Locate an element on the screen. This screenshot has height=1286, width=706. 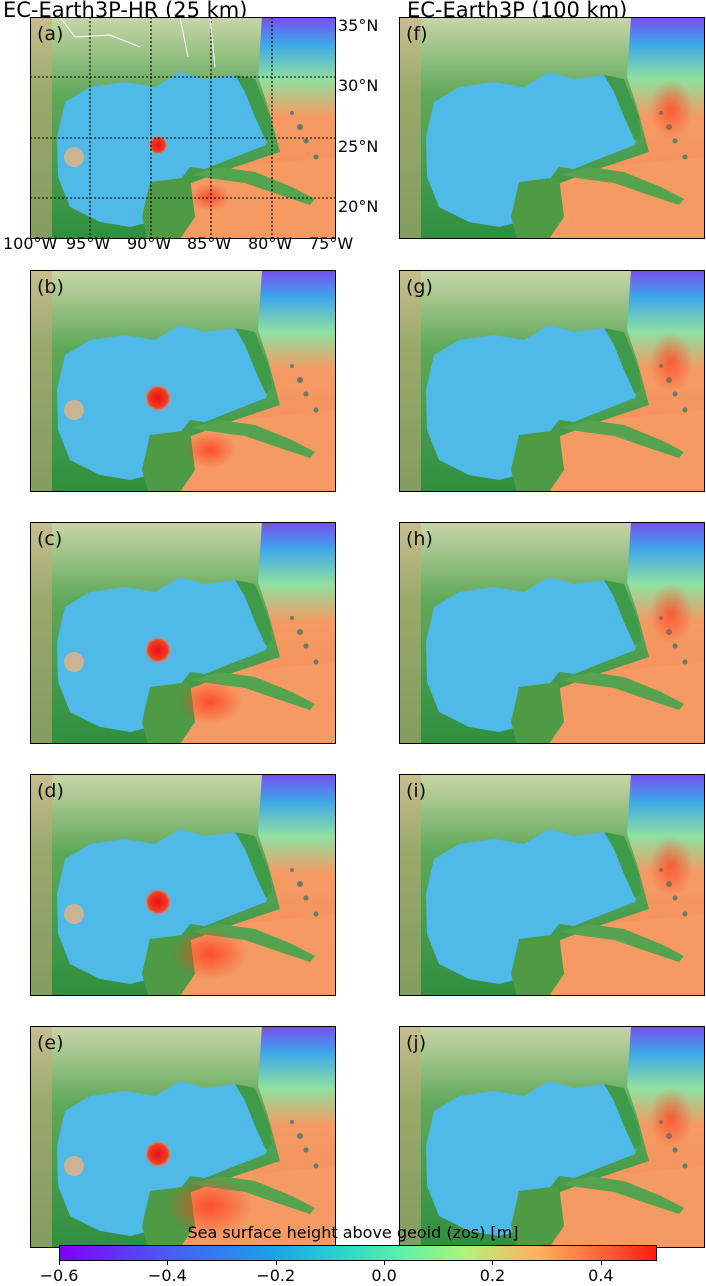
map-panel-g: (g) is located at coordinates (552, 381).